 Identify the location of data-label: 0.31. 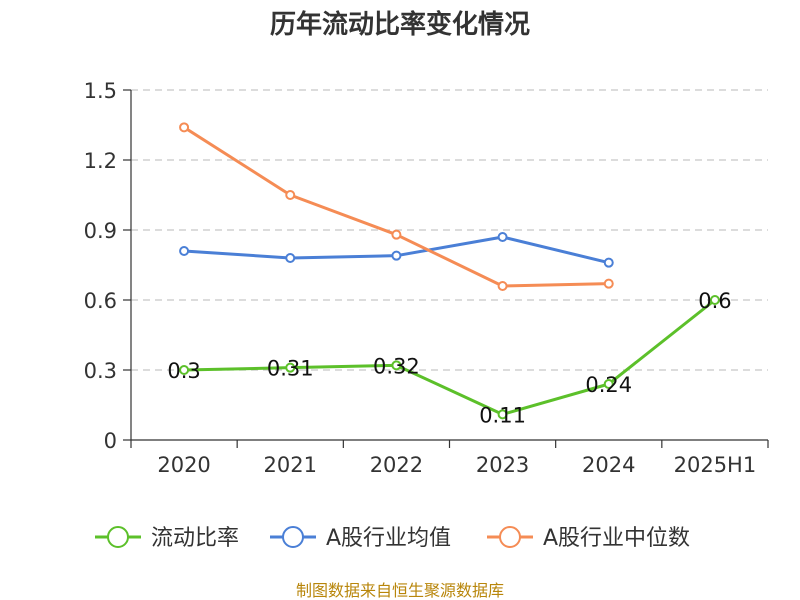
(290, 369).